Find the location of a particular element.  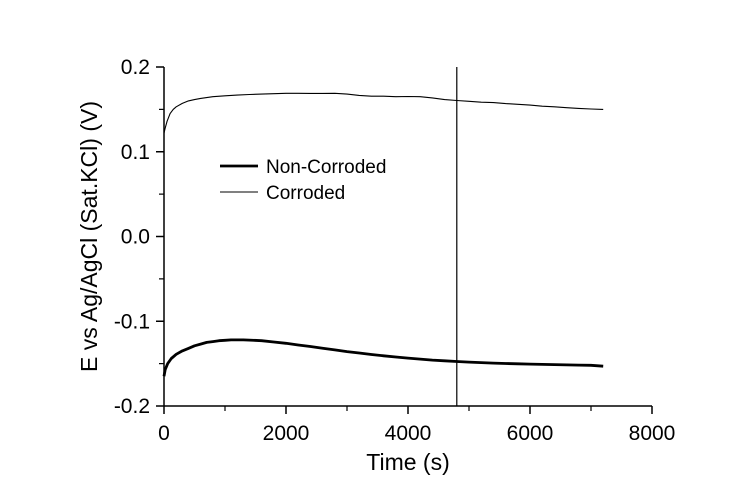

y-tick-label: 0.0 is located at coordinates (135, 237).